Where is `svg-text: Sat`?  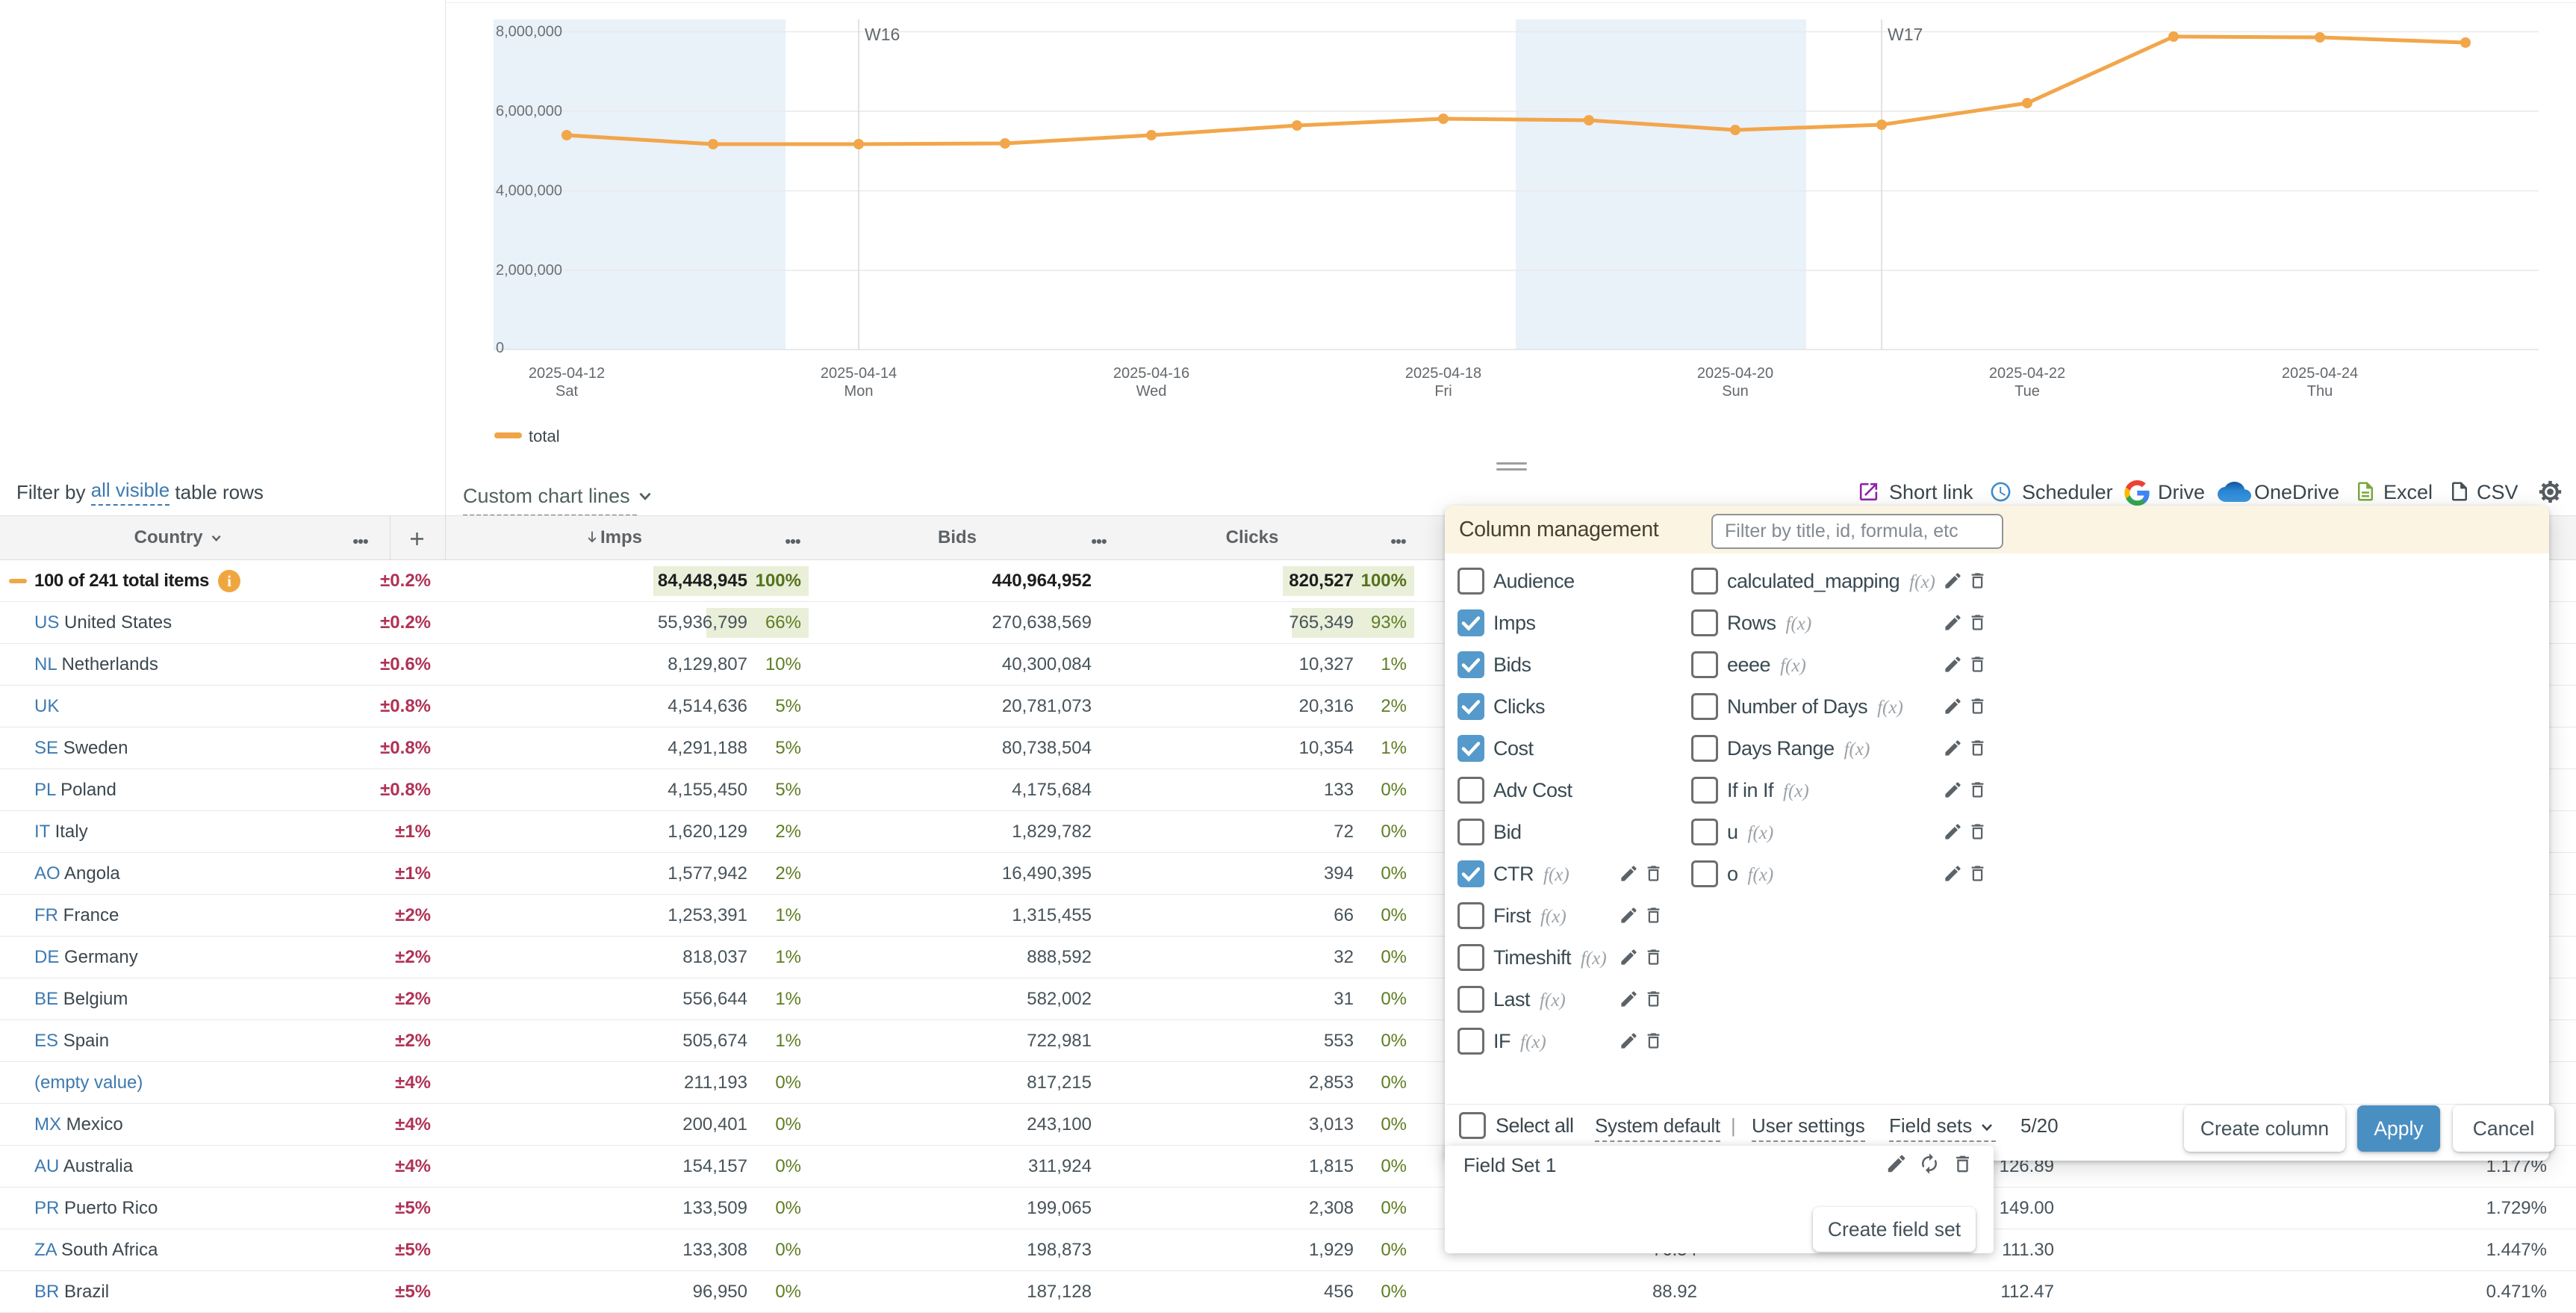 svg-text: Sat is located at coordinates (567, 391).